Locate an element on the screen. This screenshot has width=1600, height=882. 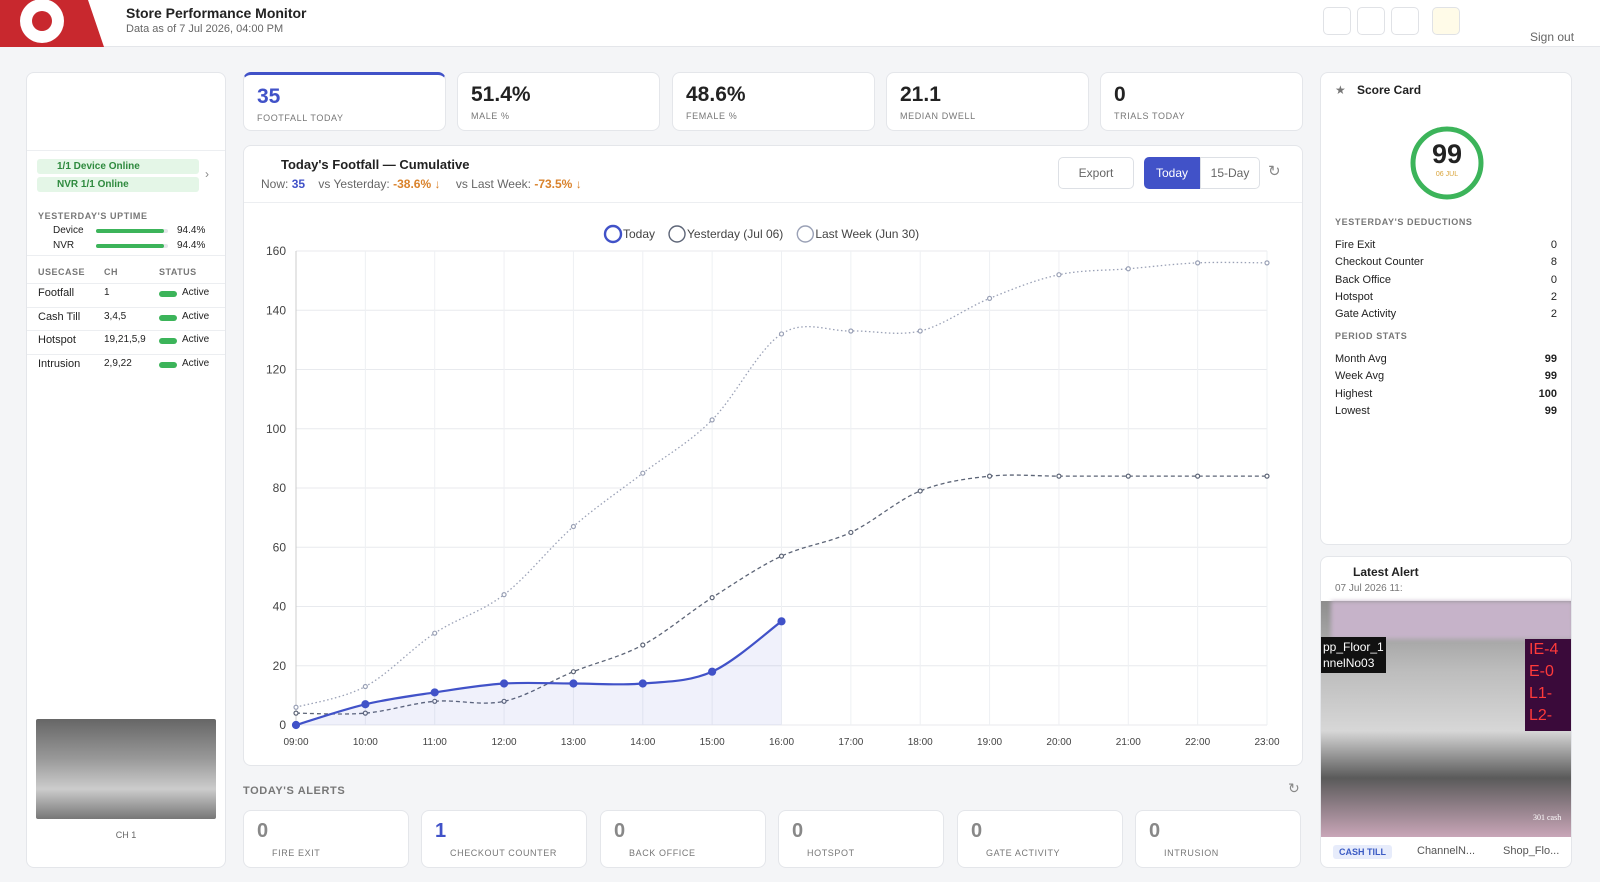
alert-card: 1 CHECKOUT COUNTER is located at coordinates (504, 839).